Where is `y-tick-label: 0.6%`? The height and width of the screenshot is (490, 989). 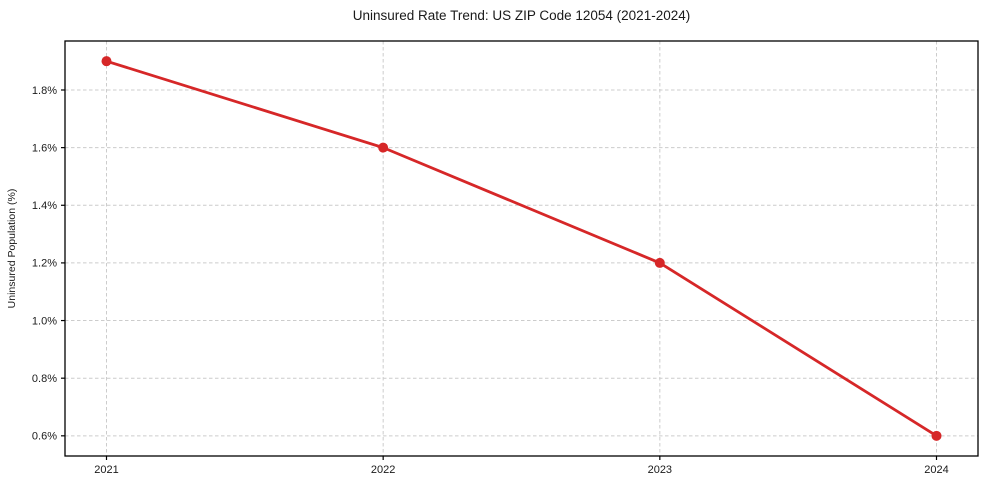
y-tick-label: 0.6% is located at coordinates (44, 437).